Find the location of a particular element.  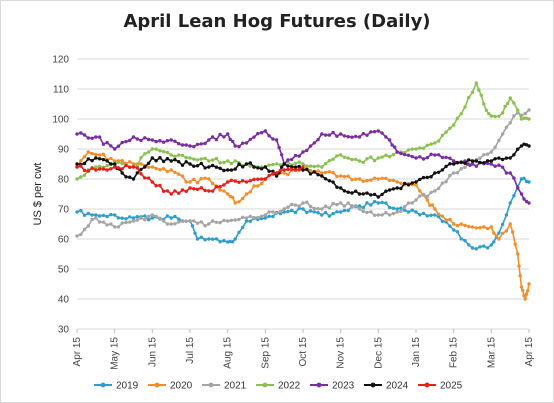

legend-label-2025: 2025 is located at coordinates (451, 386).